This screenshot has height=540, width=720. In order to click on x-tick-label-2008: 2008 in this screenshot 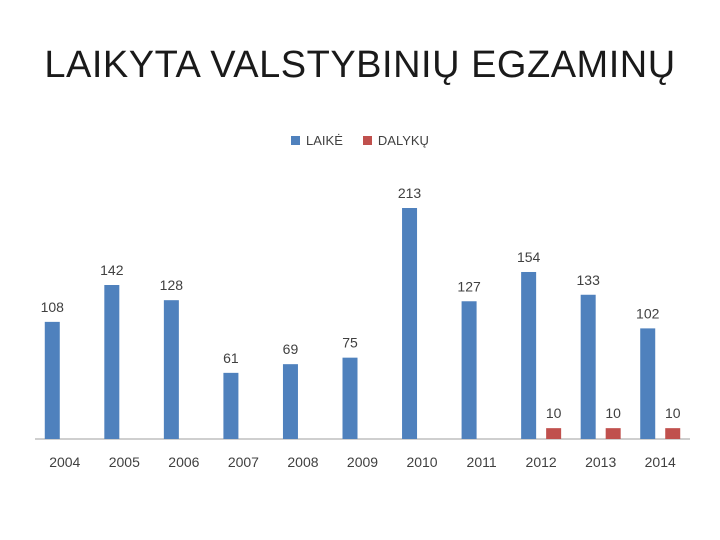, I will do `click(302, 462)`.